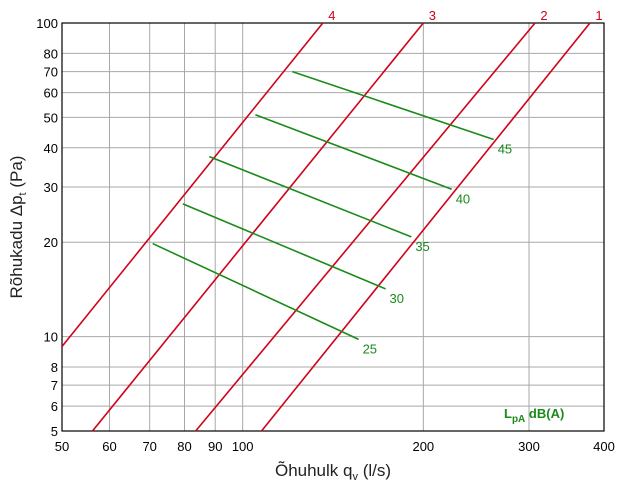 The image size is (622, 488). What do you see at coordinates (422, 246) in the screenshot?
I see `noise-level-35-label: 35` at bounding box center [422, 246].